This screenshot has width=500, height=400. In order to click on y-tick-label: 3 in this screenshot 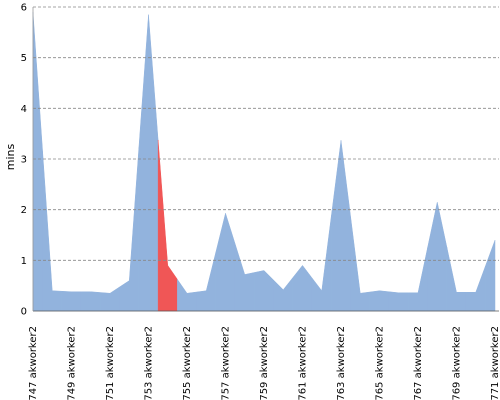, I will do `click(24, 160)`.